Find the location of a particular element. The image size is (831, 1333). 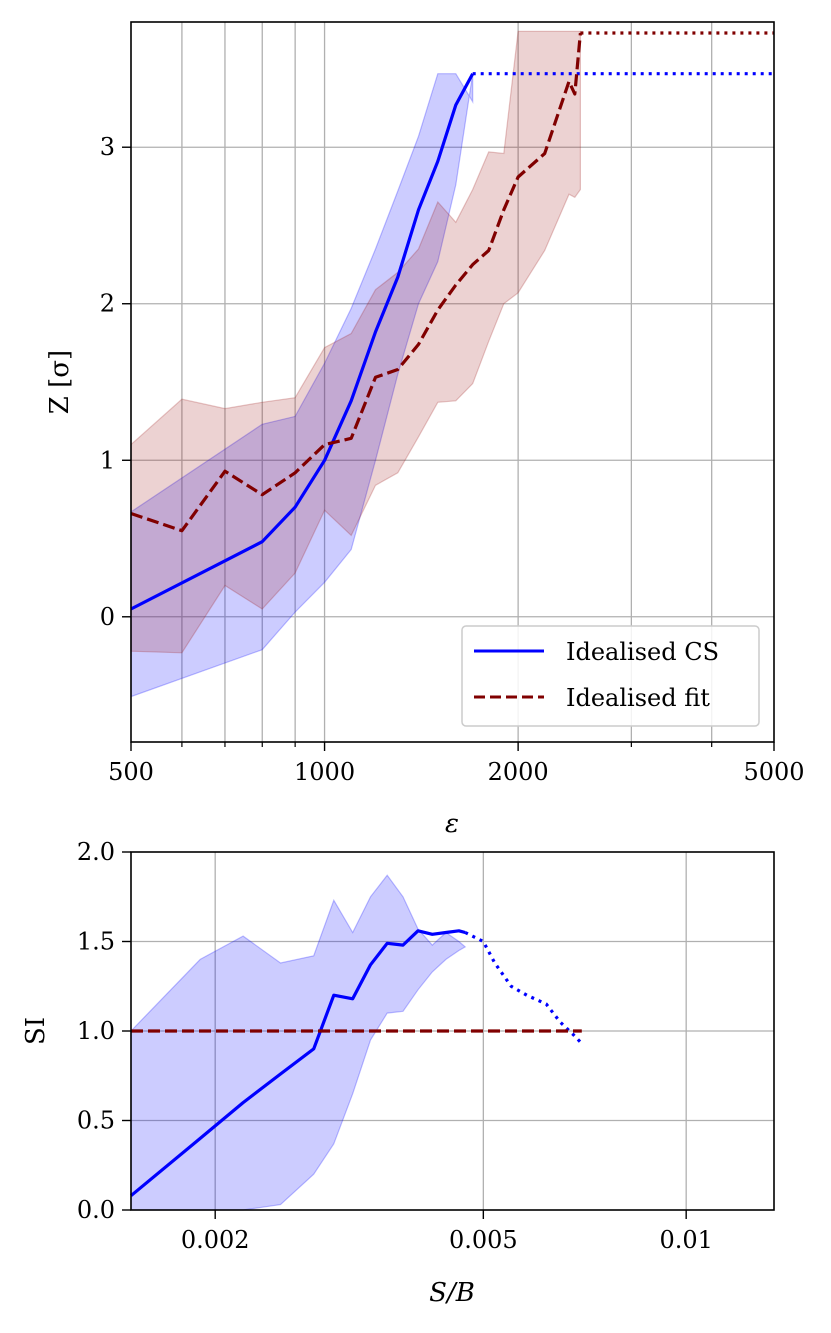

legend-label-fit: Idealised fit is located at coordinates (638, 698).